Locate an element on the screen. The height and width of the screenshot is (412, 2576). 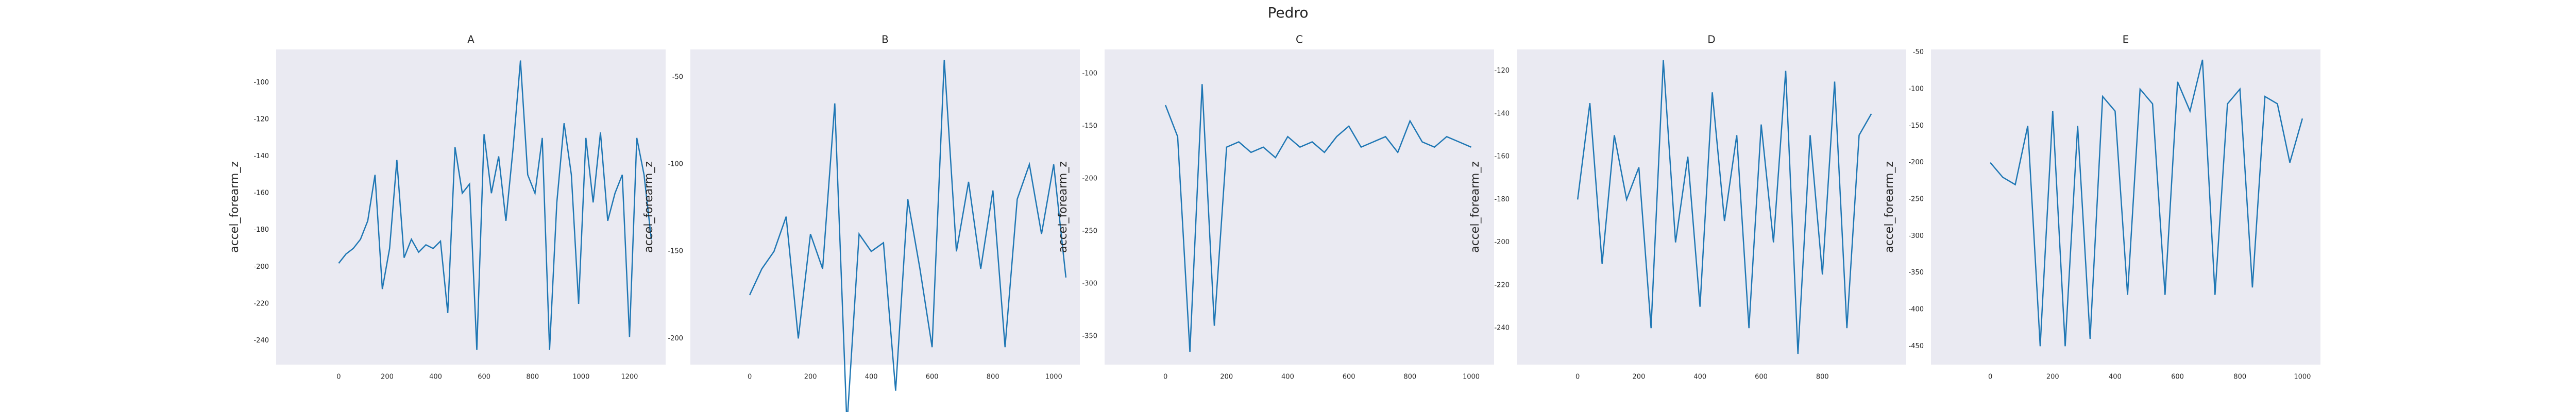
subplot-title: E is located at coordinates (2126, 39).